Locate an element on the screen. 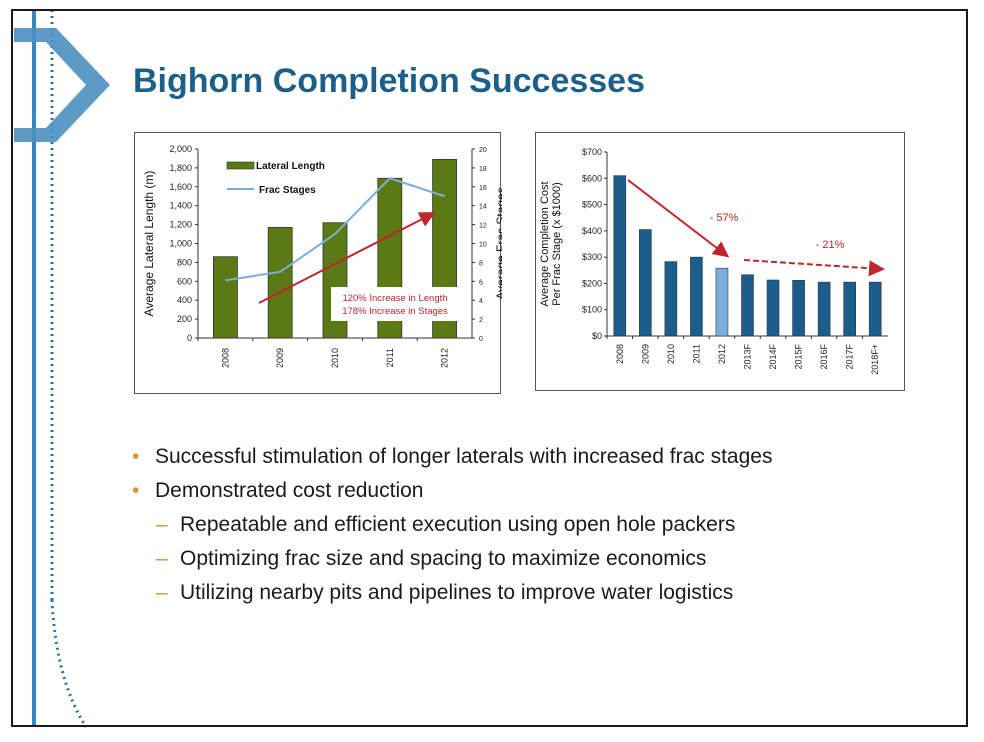  y-tick-label: $0 is located at coordinates (597, 336).